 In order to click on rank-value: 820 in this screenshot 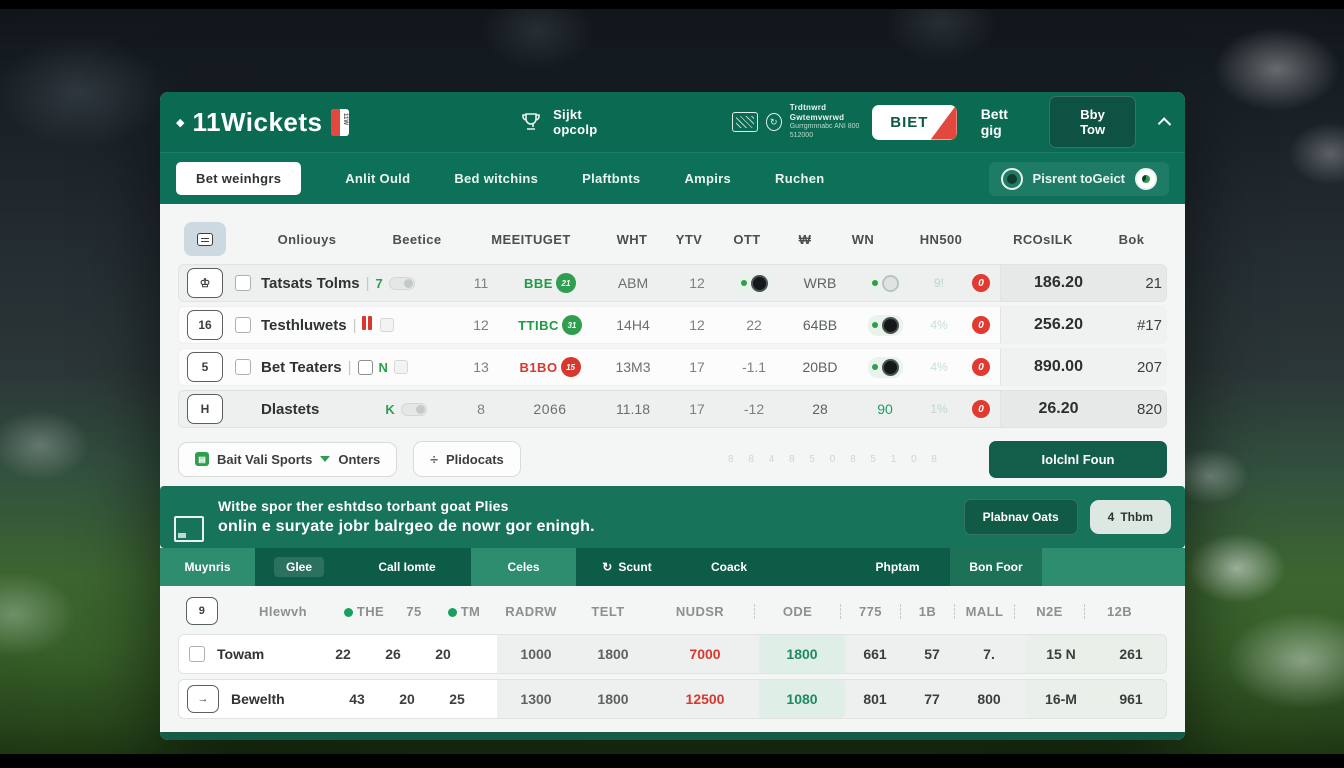, I will do `click(1149, 409)`.